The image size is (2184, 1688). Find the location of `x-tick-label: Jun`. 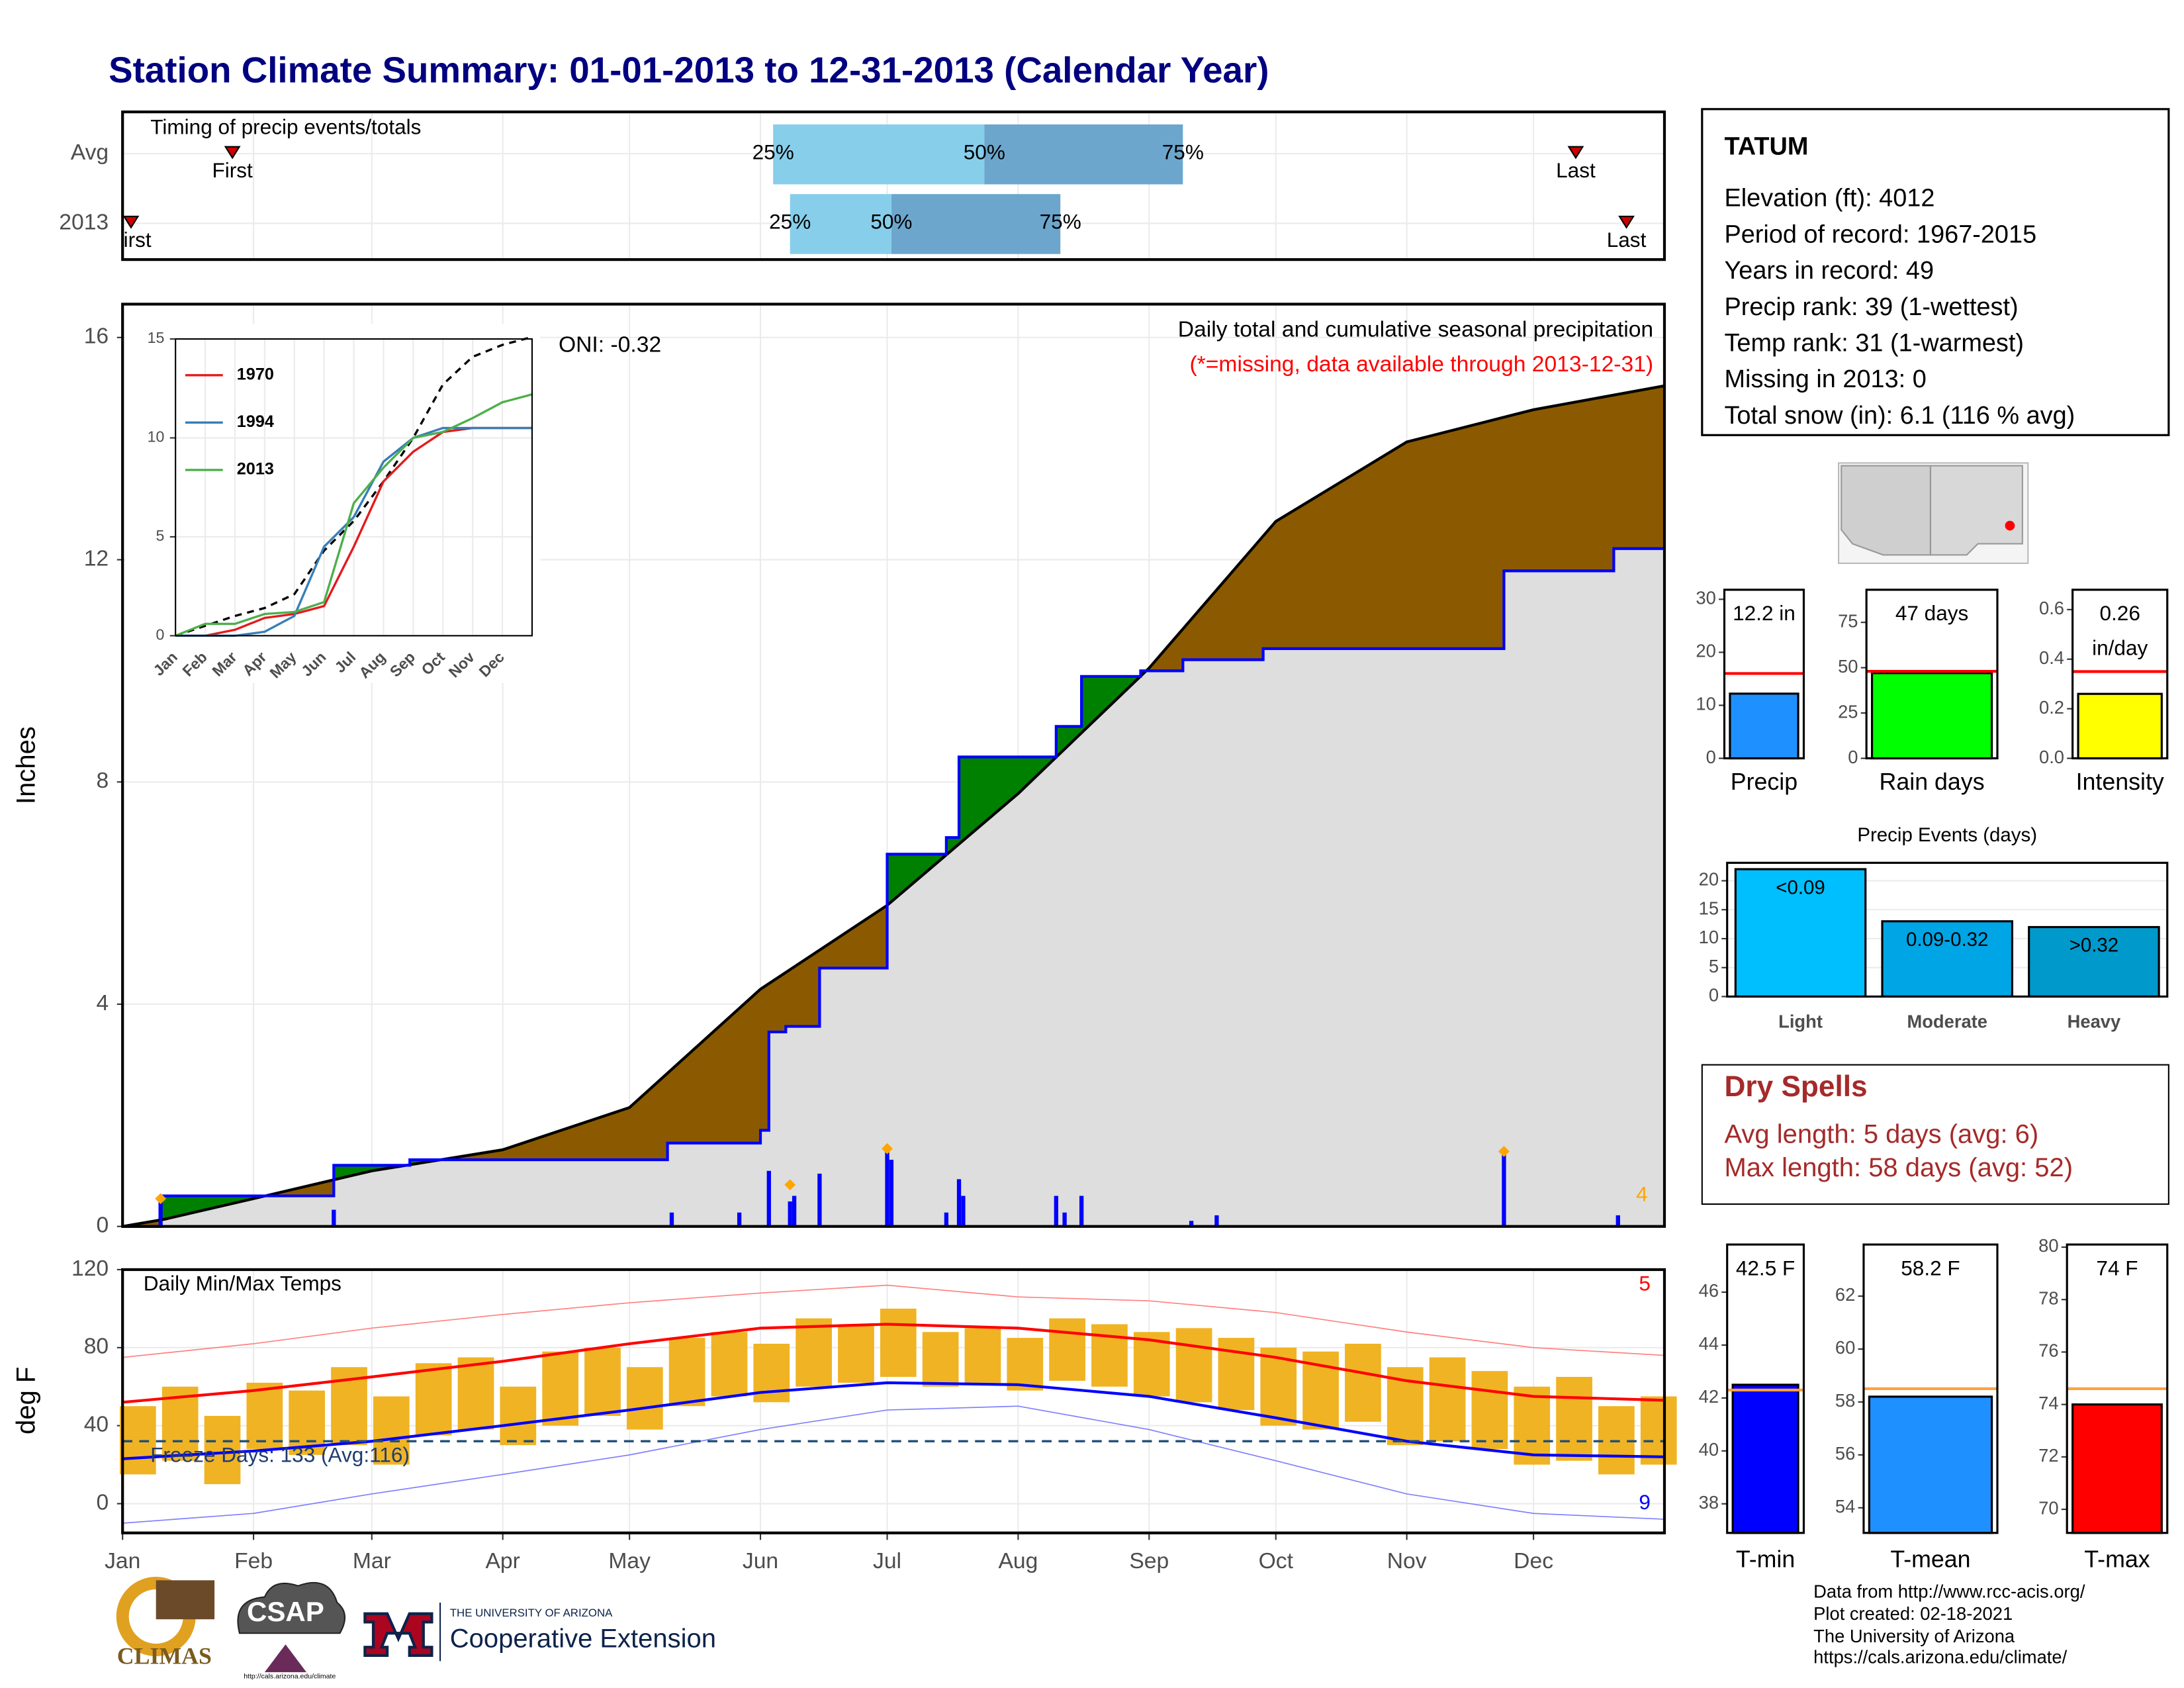

x-tick-label: Jun is located at coordinates (761, 1561).